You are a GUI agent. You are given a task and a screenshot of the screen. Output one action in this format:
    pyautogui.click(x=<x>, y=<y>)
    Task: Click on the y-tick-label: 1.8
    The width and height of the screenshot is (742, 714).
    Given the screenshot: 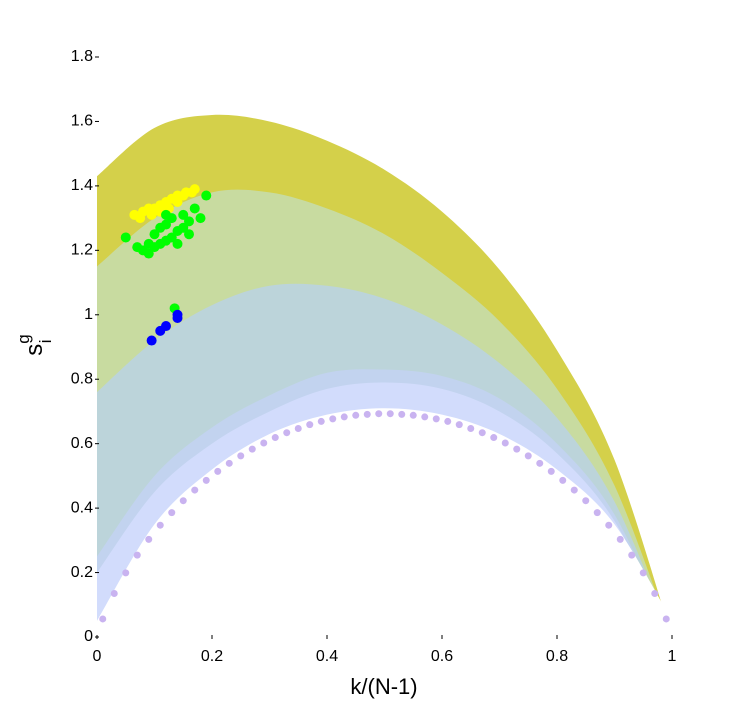 What is the action you would take?
    pyautogui.click(x=82, y=56)
    